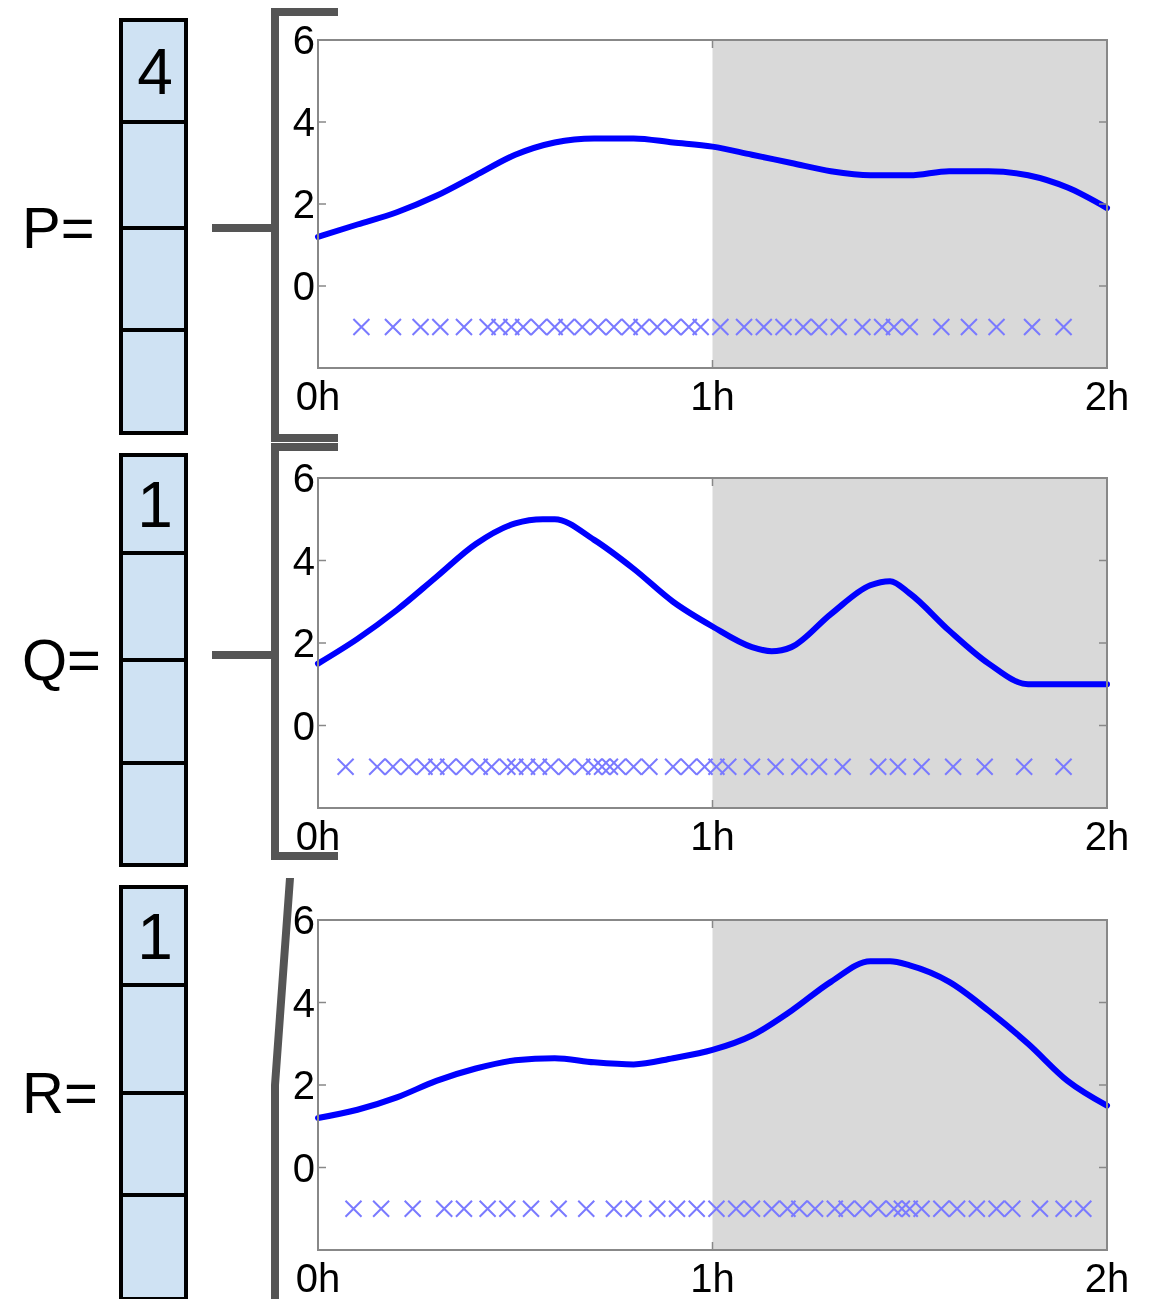 The height and width of the screenshot is (1299, 1157). Describe the element at coordinates (60, 1093) in the screenshot. I see `text: R=` at that location.